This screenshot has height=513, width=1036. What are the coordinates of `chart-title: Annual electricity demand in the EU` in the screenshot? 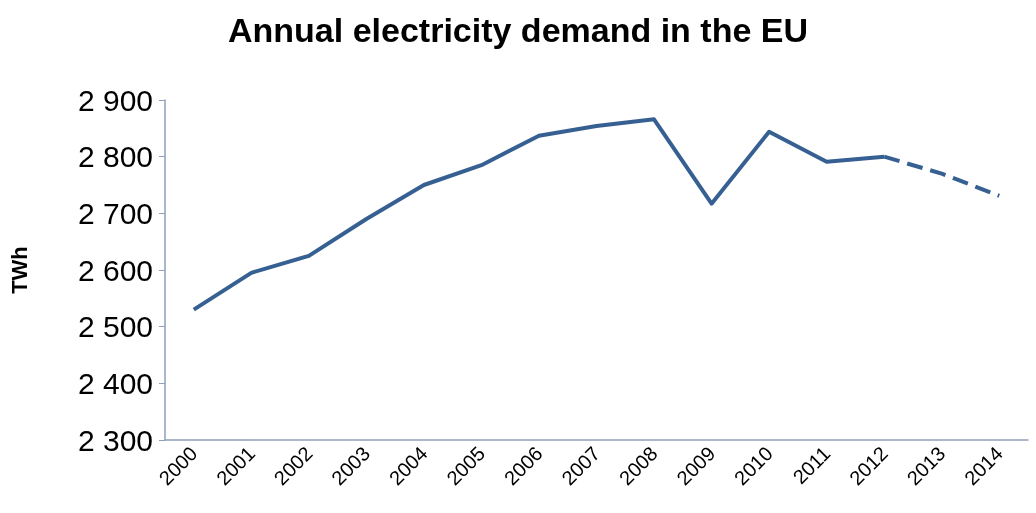 It's located at (518, 30).